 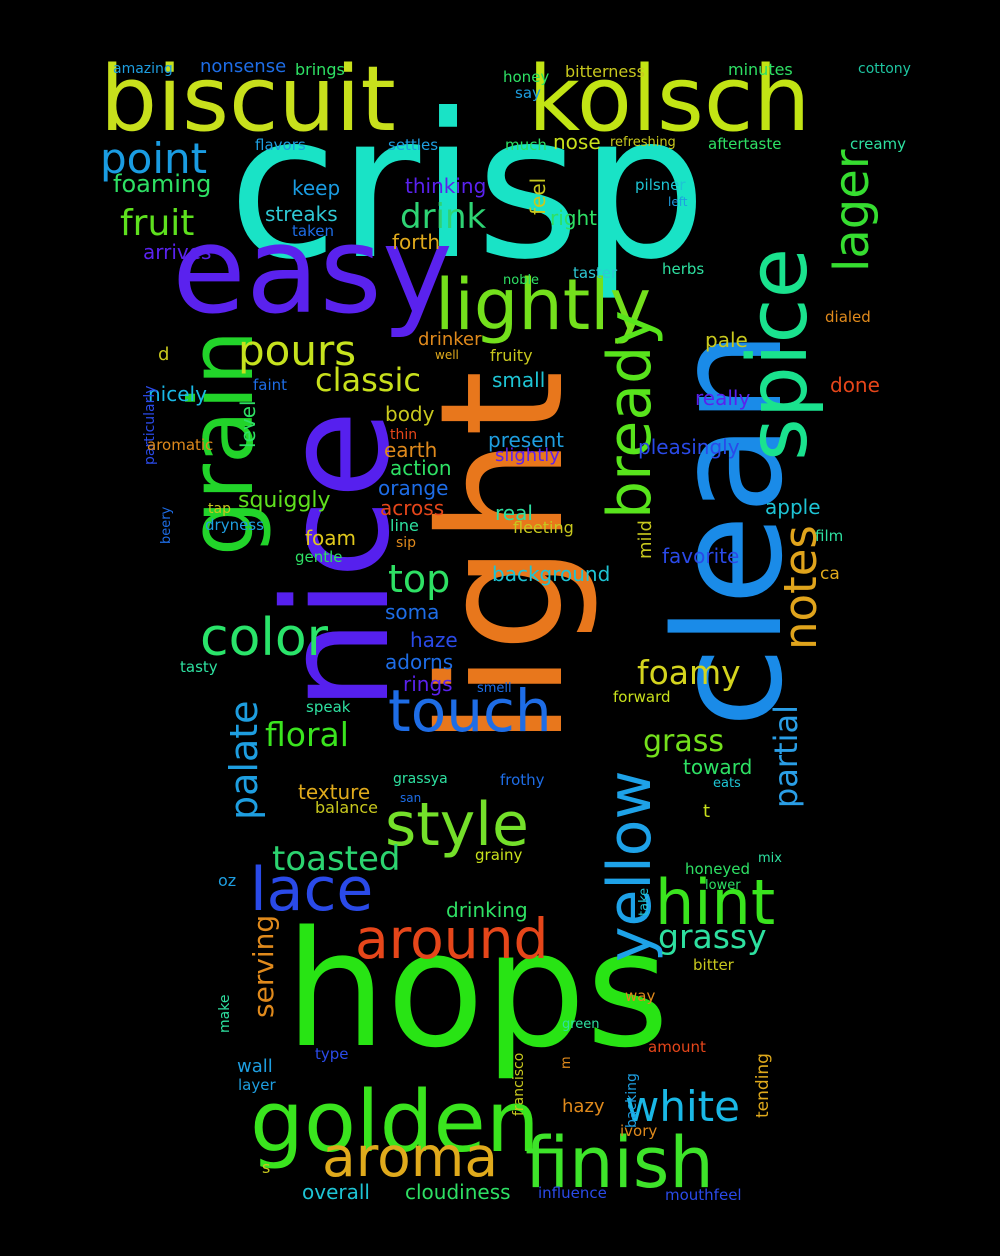 I want to click on word-way: way, so click(x=640, y=996).